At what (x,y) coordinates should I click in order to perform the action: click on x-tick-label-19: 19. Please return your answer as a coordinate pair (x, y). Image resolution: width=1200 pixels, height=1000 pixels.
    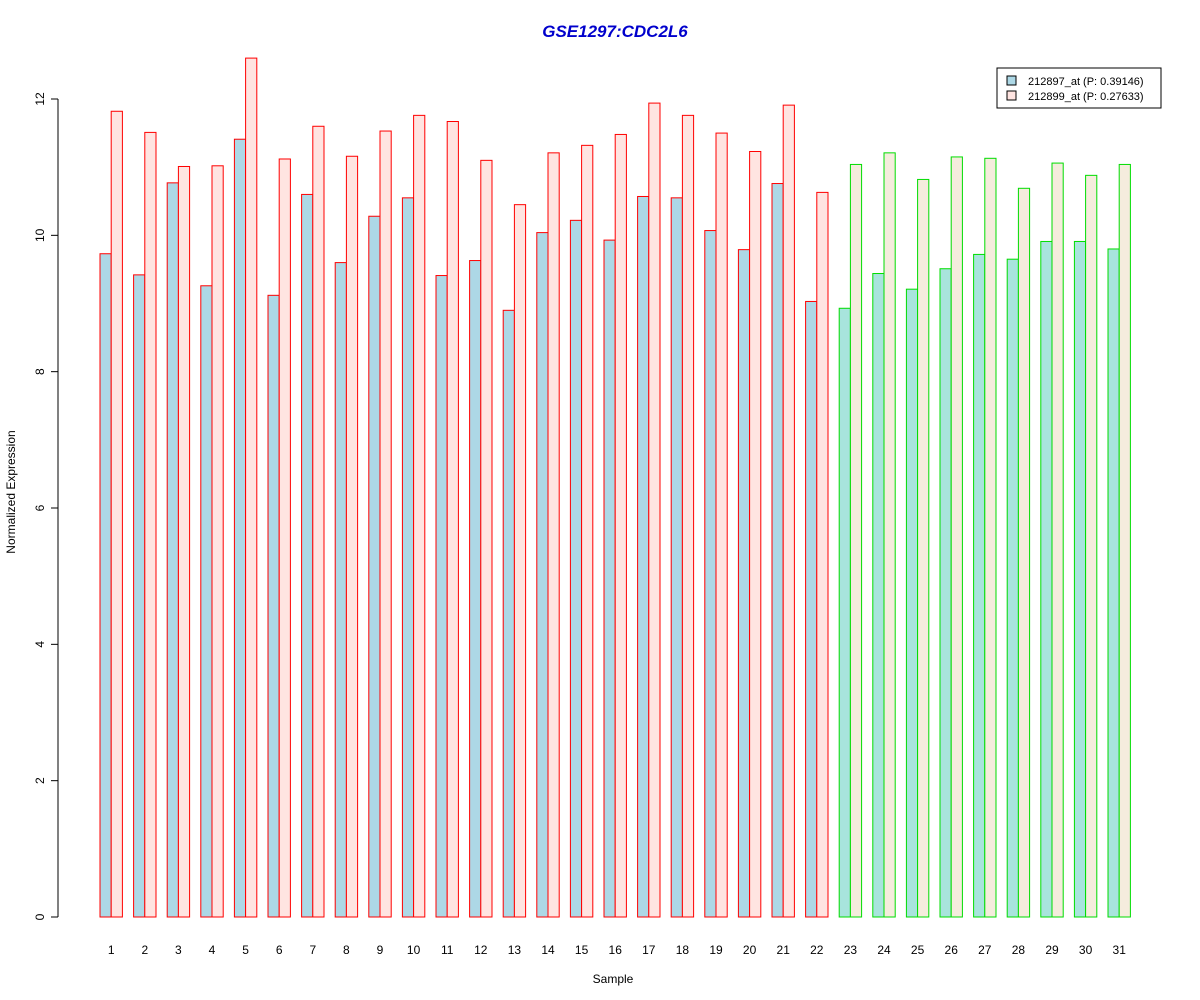
    Looking at the image, I should click on (716, 950).